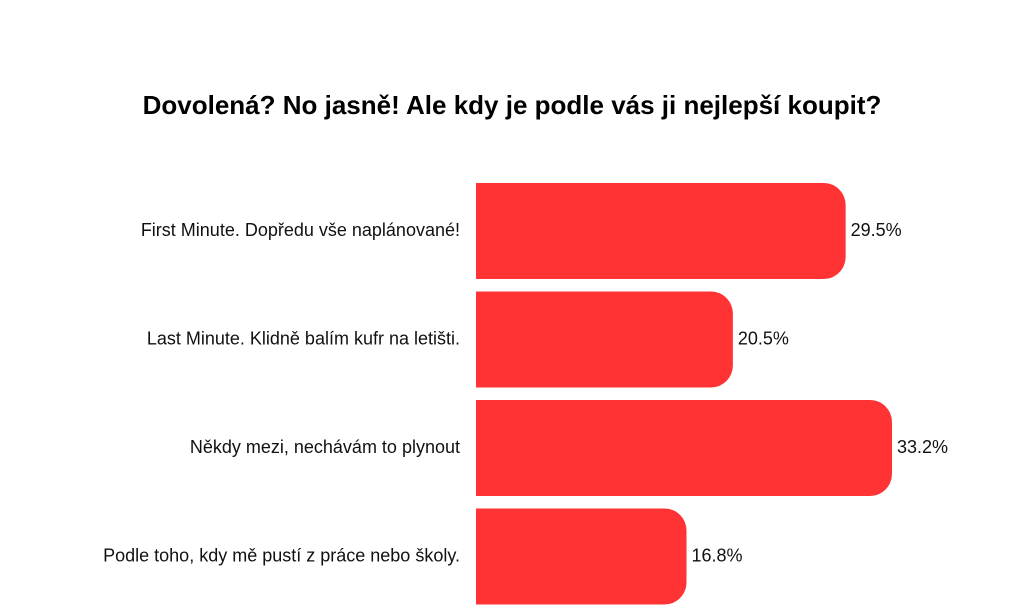  Describe the element at coordinates (763, 338) in the screenshot. I see `value-label-2: 20.5%` at that location.